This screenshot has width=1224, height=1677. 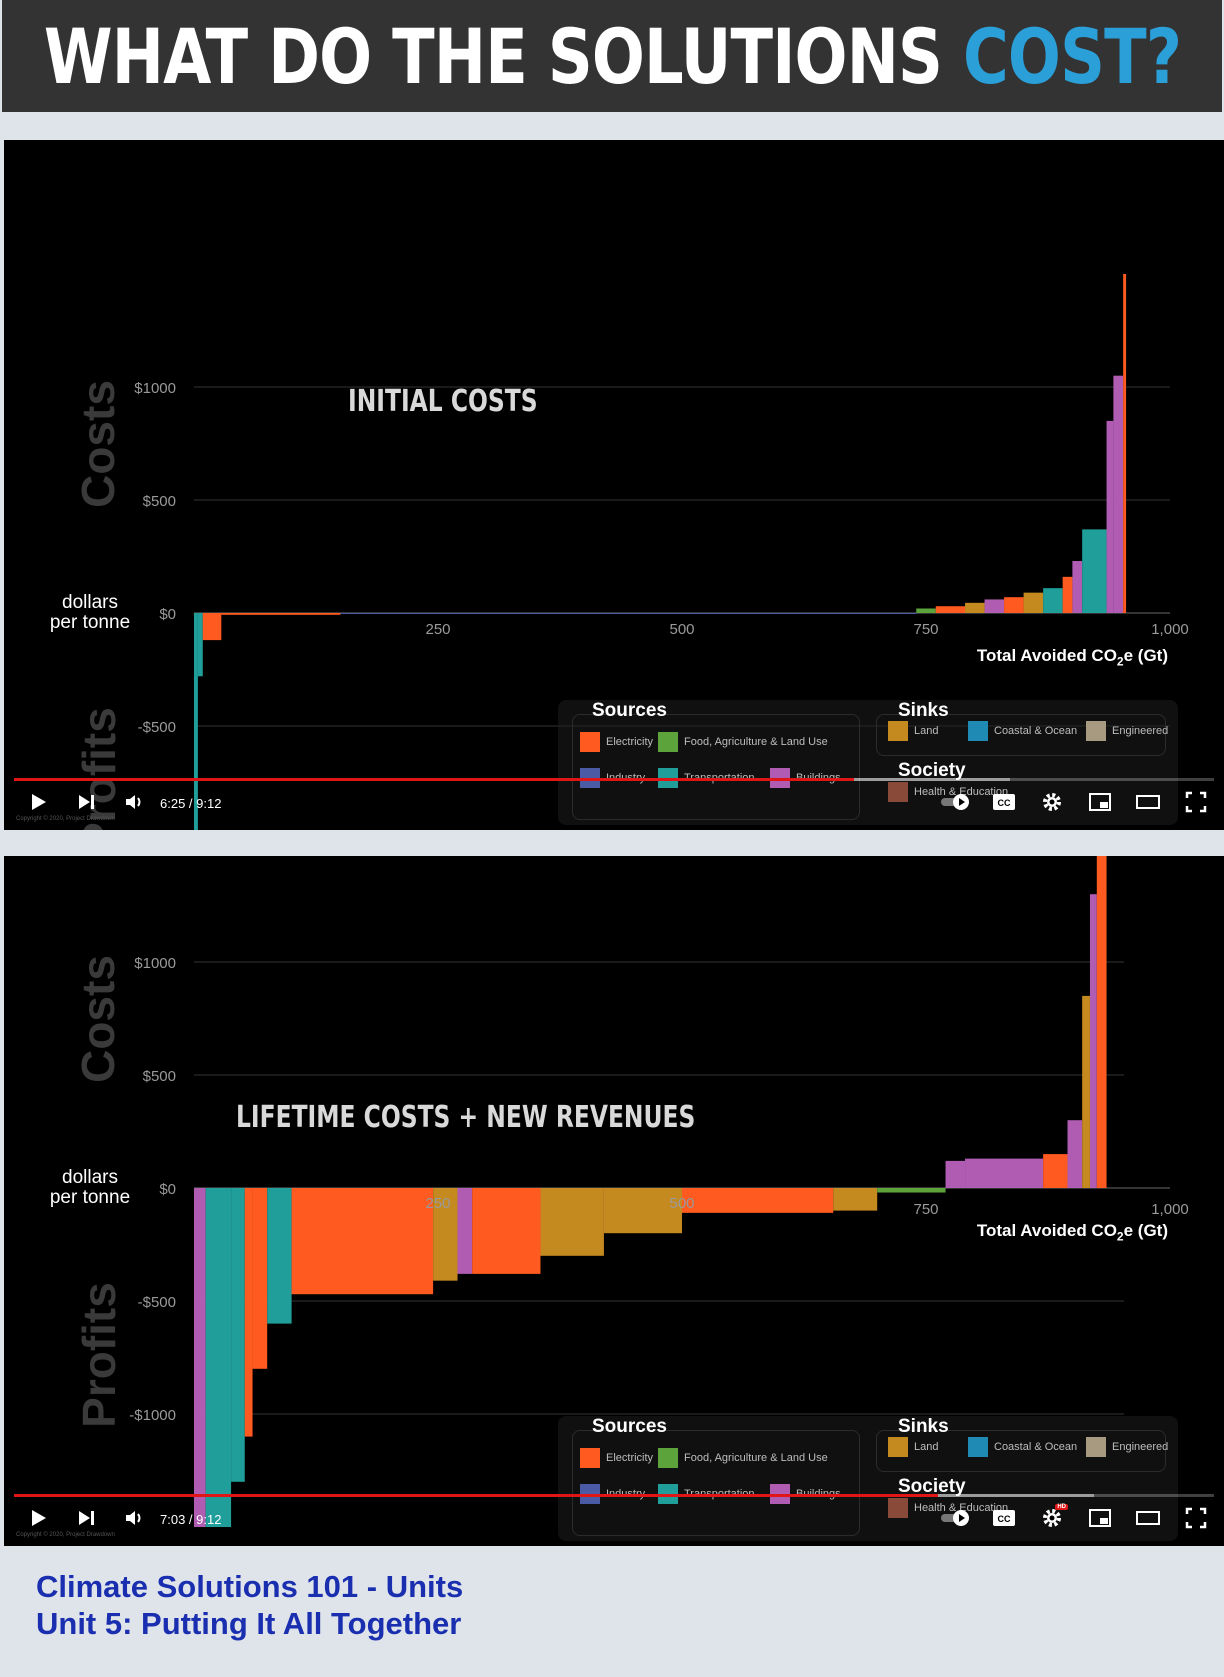 I want to click on x-tick-label: 500, so click(x=681, y=629).